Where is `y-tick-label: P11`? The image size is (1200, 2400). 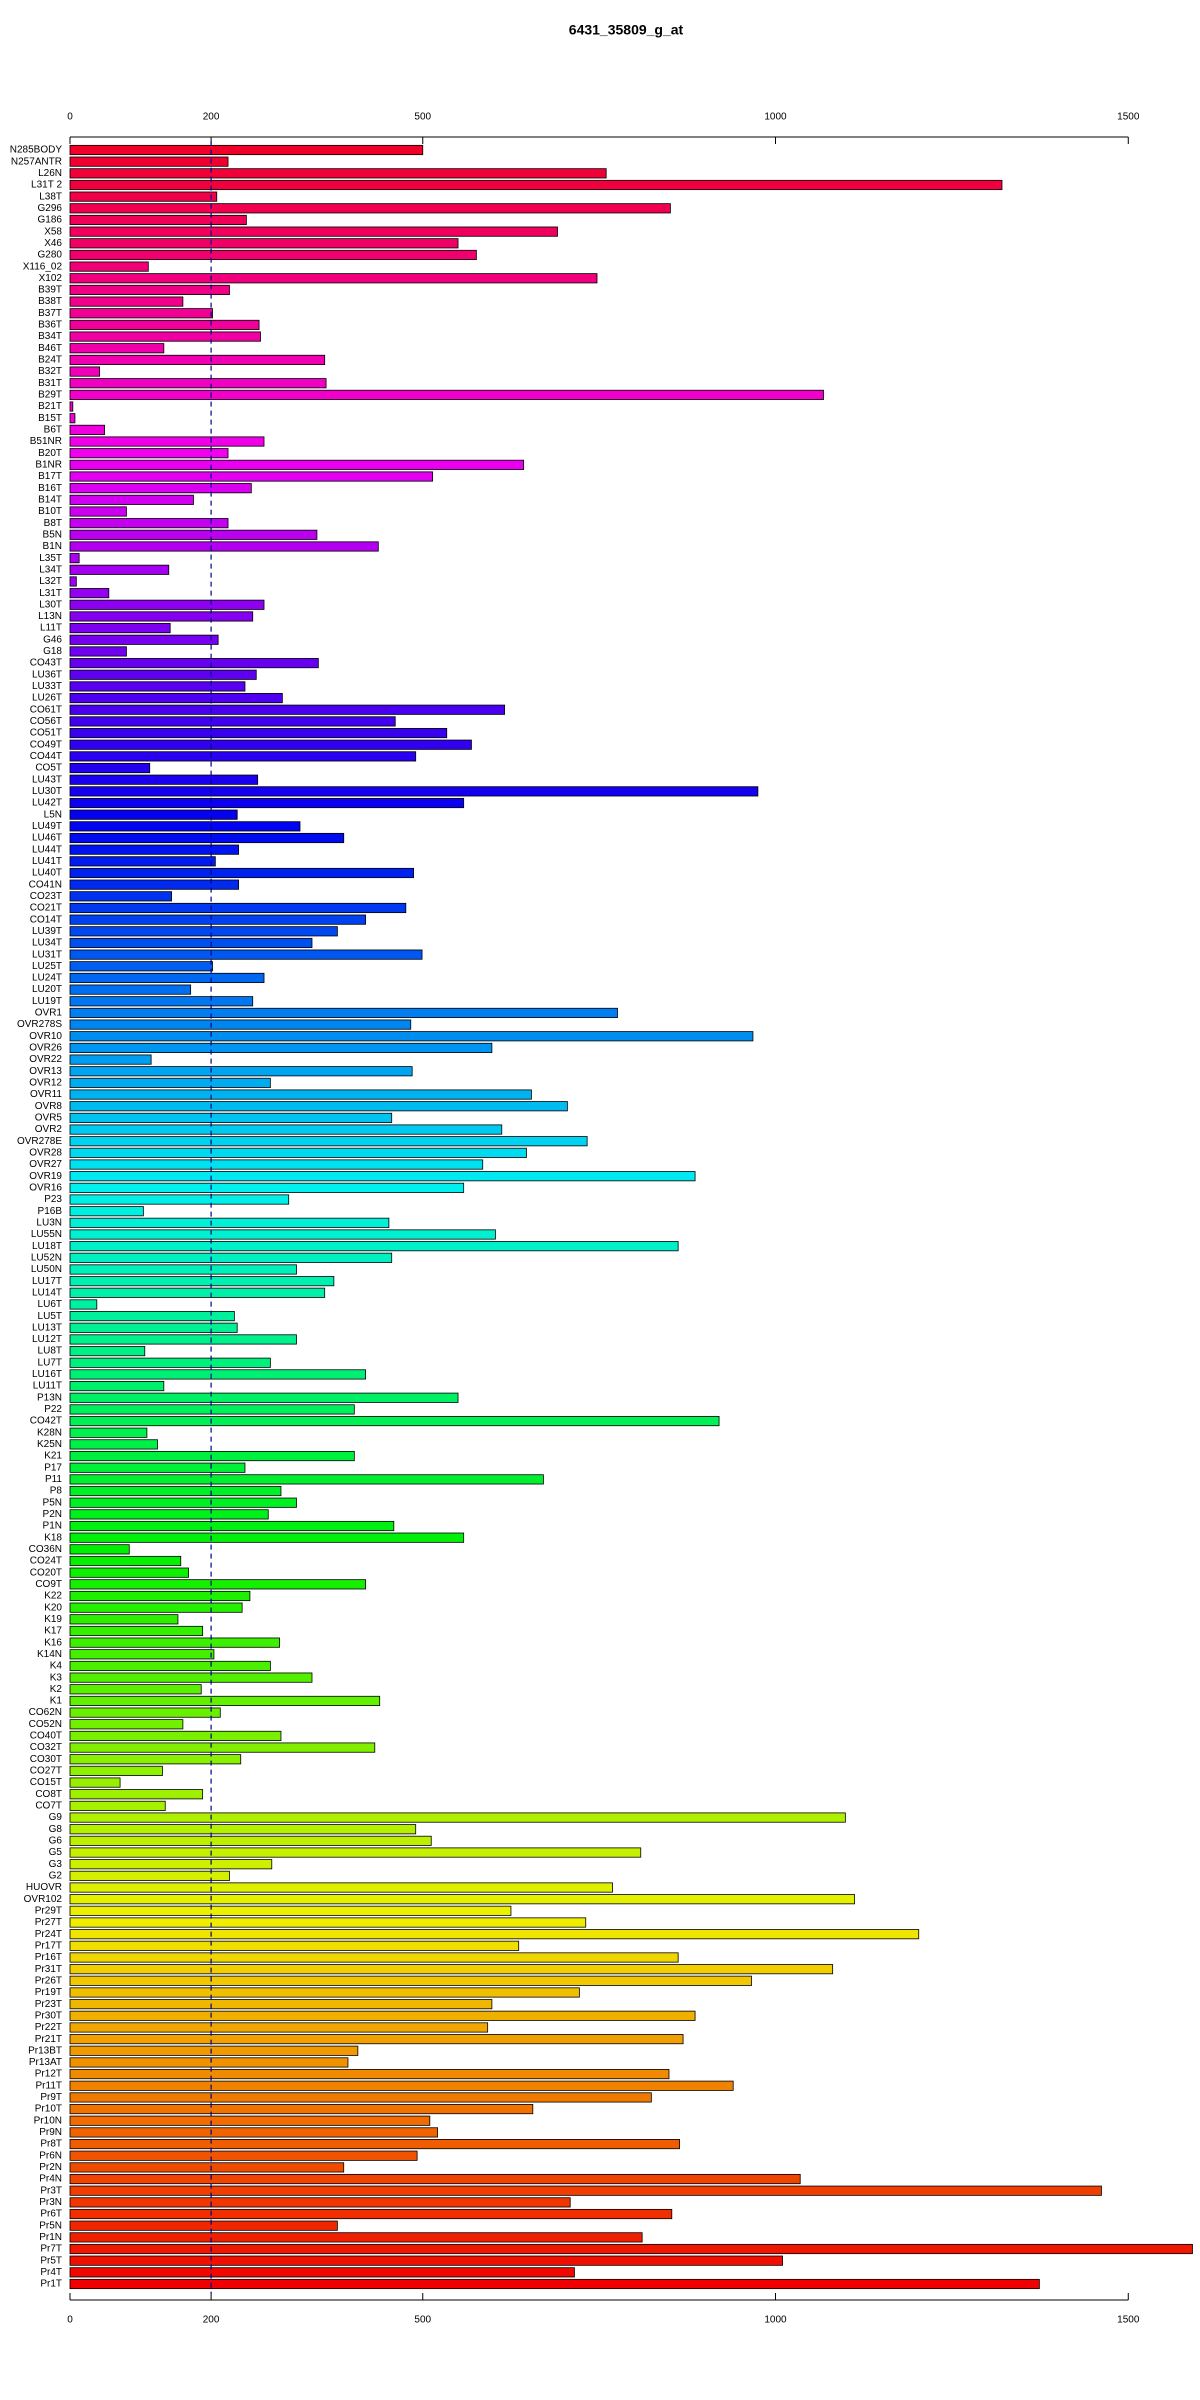
y-tick-label: P11 is located at coordinates (53, 1479).